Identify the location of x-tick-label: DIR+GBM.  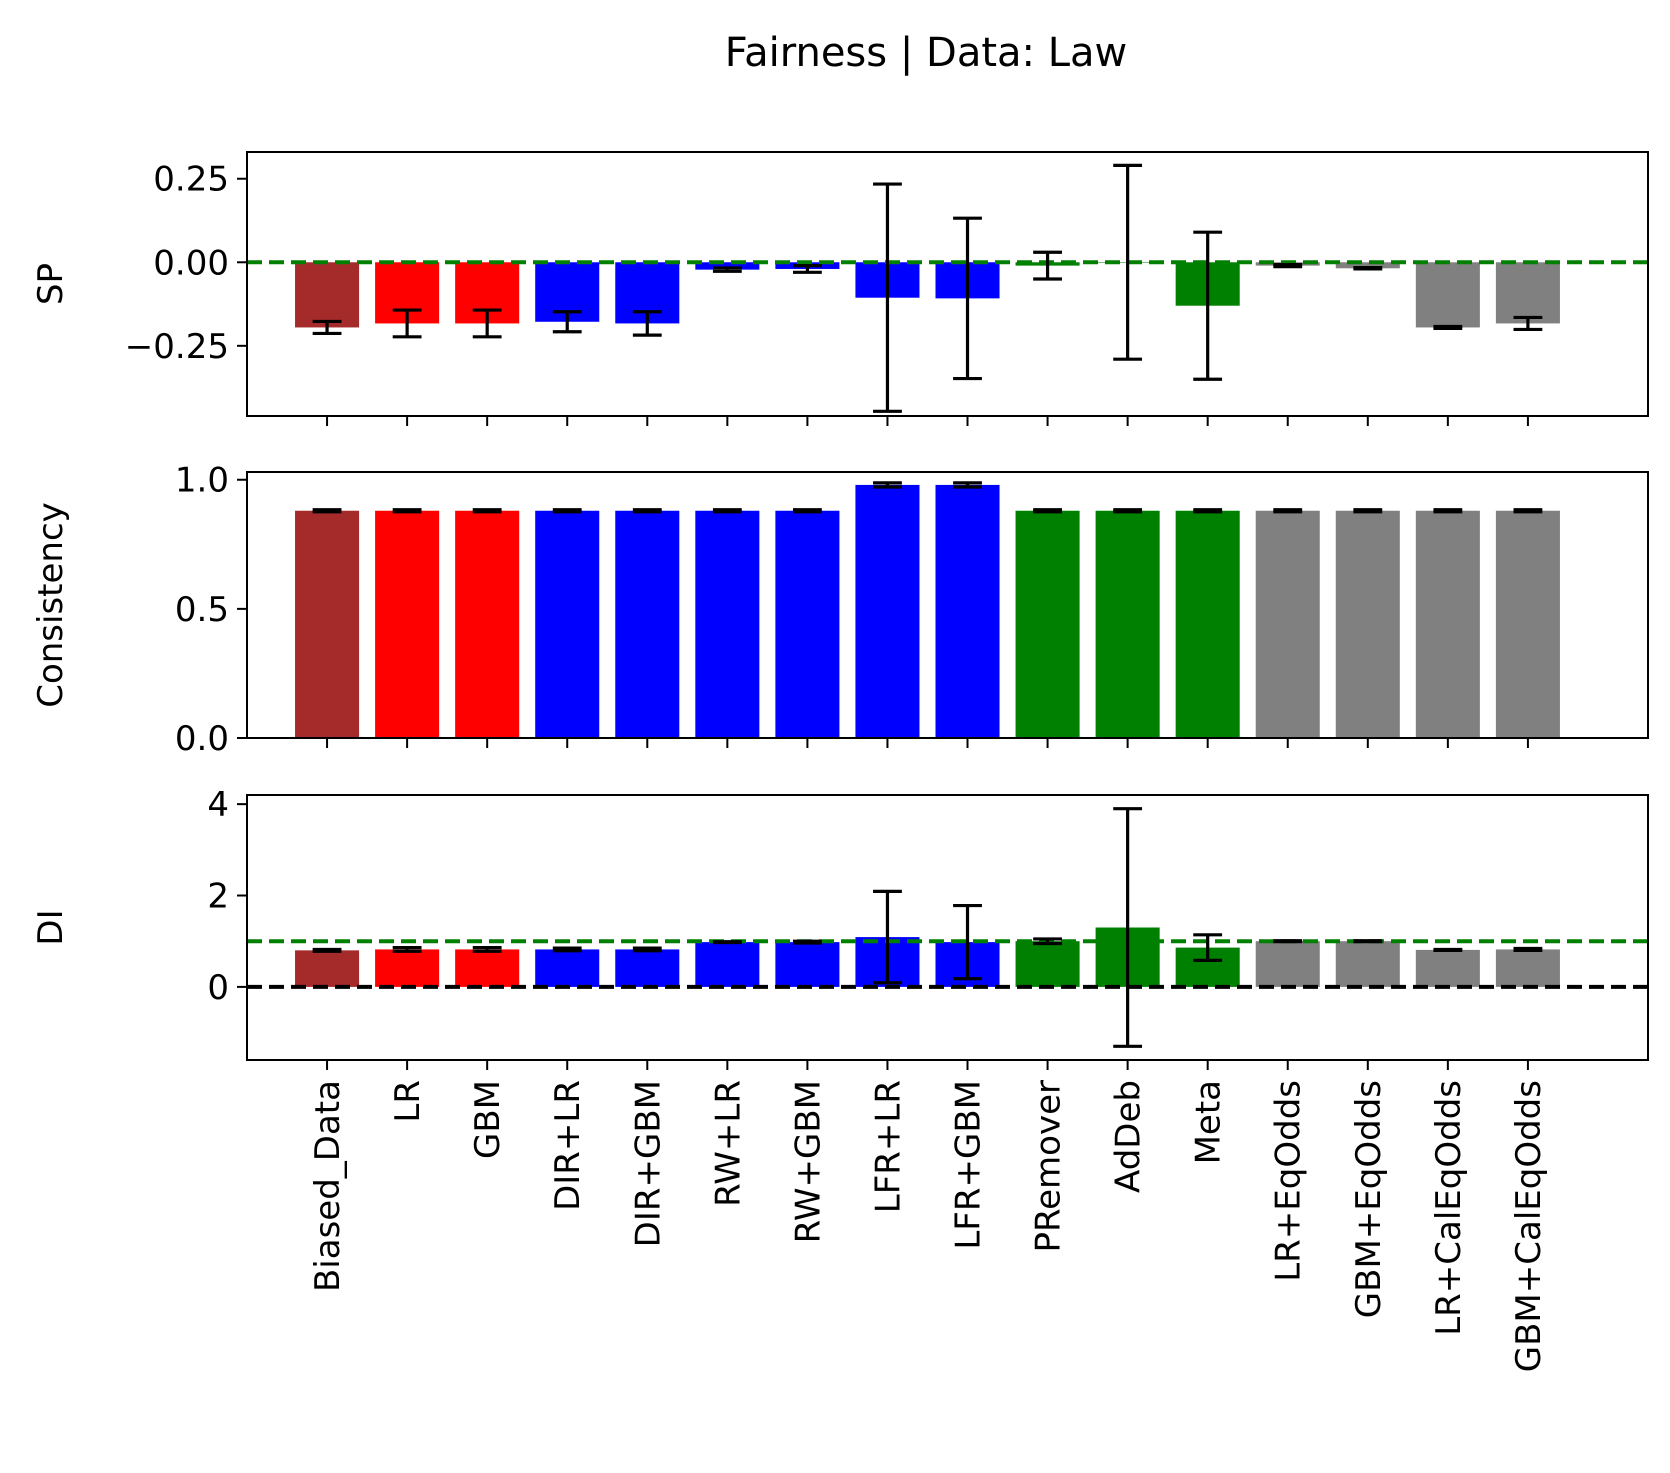
(648, 1163).